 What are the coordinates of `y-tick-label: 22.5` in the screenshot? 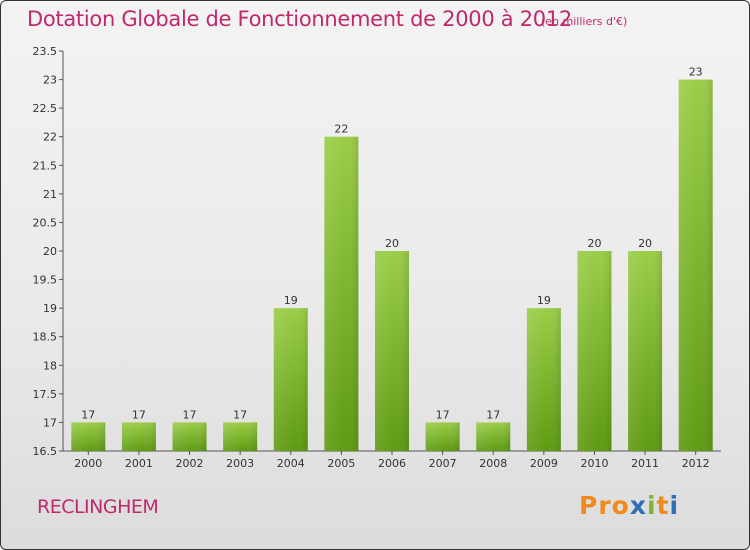 It's located at (45, 108).